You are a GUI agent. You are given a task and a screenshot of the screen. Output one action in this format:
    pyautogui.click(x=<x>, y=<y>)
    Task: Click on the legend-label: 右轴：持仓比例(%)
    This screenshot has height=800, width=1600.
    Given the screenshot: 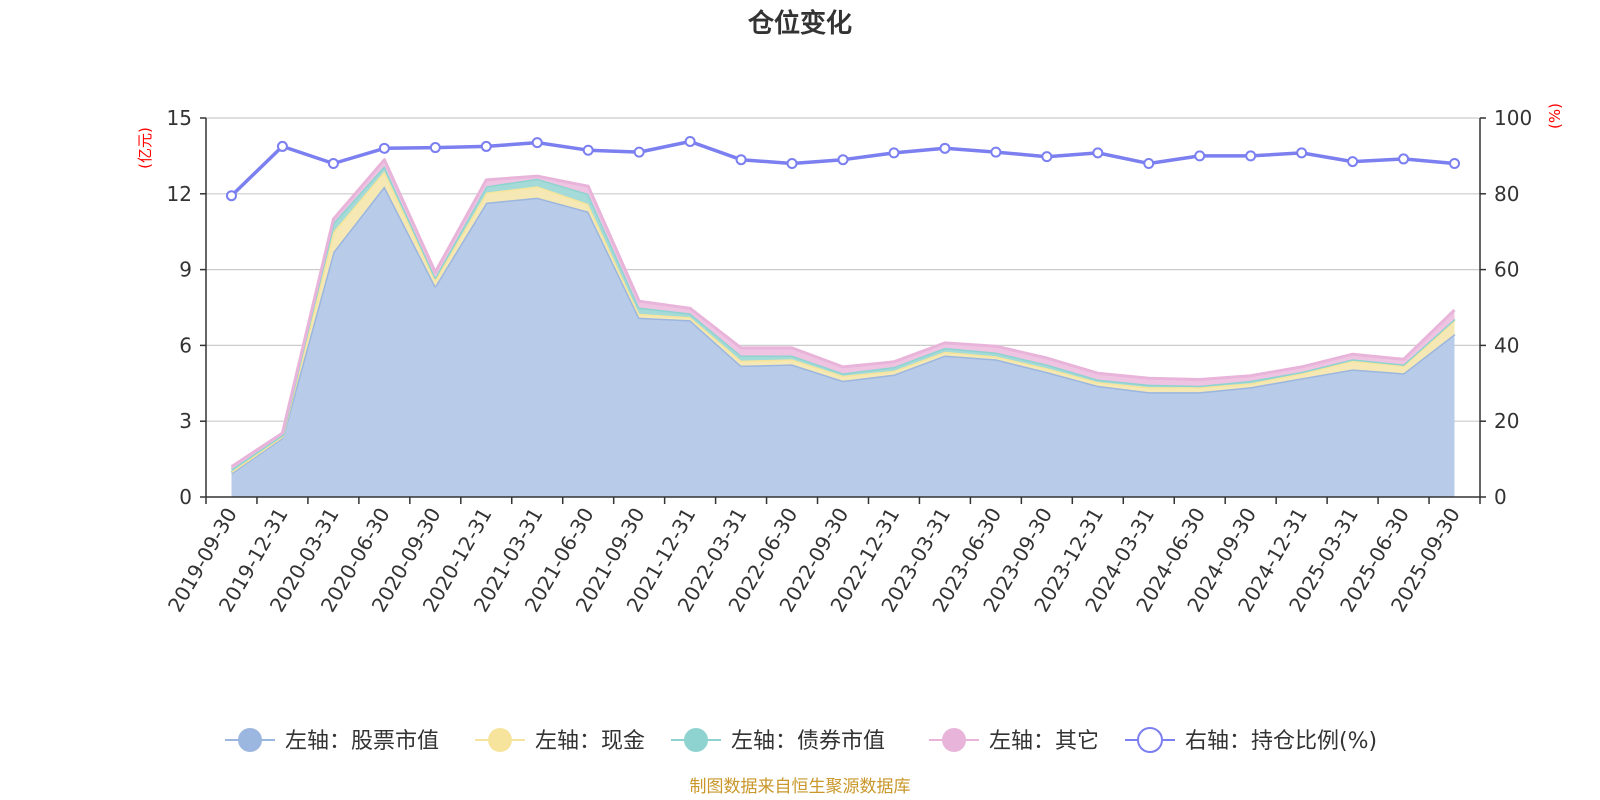 What is the action you would take?
    pyautogui.click(x=1281, y=741)
    